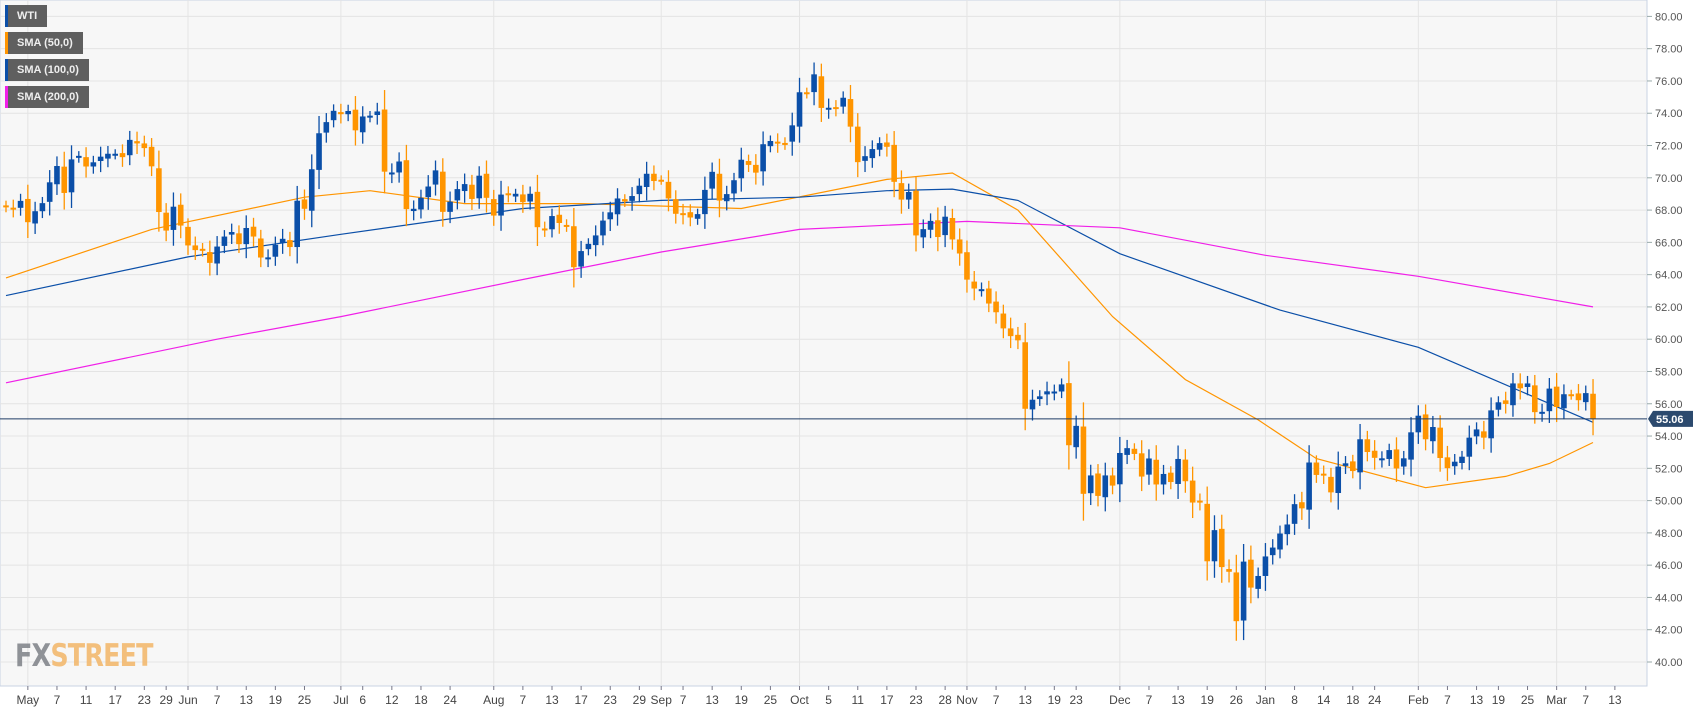 The height and width of the screenshot is (712, 1707). Describe the element at coordinates (145, 700) in the screenshot. I see `x-tick-label: 23` at that location.